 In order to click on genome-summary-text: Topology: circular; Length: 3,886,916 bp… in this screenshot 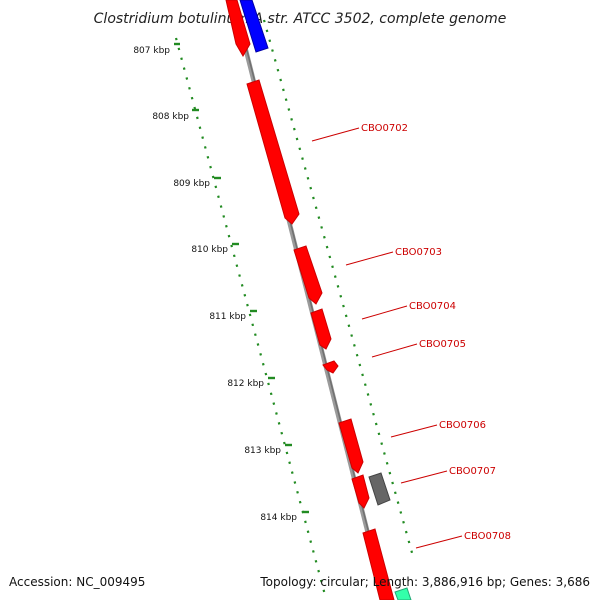, I will do `click(424, 582)`.